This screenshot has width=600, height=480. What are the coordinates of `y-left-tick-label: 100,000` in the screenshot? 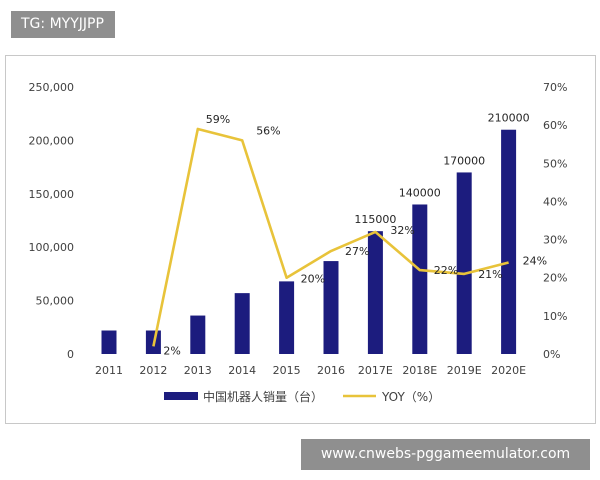 It's located at (52, 247).